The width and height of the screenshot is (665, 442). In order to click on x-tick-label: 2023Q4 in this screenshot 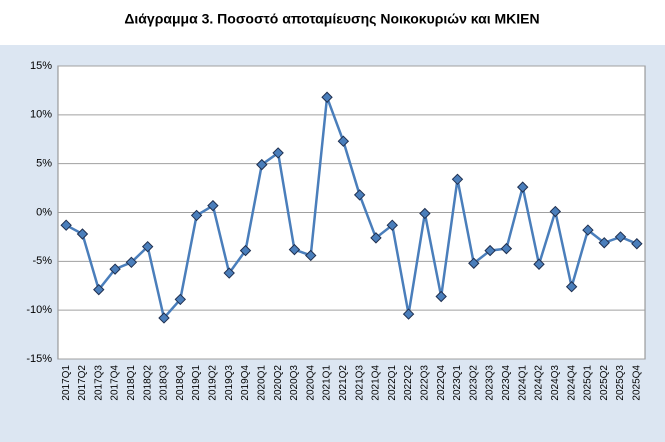, I will do `click(506, 383)`.